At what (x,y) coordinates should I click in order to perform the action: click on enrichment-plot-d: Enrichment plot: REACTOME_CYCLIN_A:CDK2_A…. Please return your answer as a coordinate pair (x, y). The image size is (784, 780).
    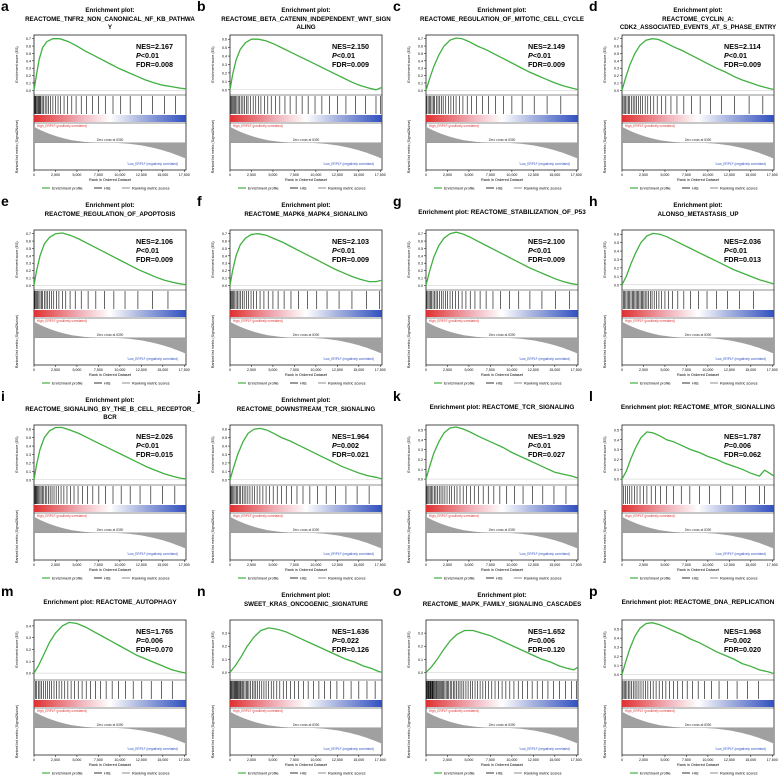
    Looking at the image, I should click on (690, 98).